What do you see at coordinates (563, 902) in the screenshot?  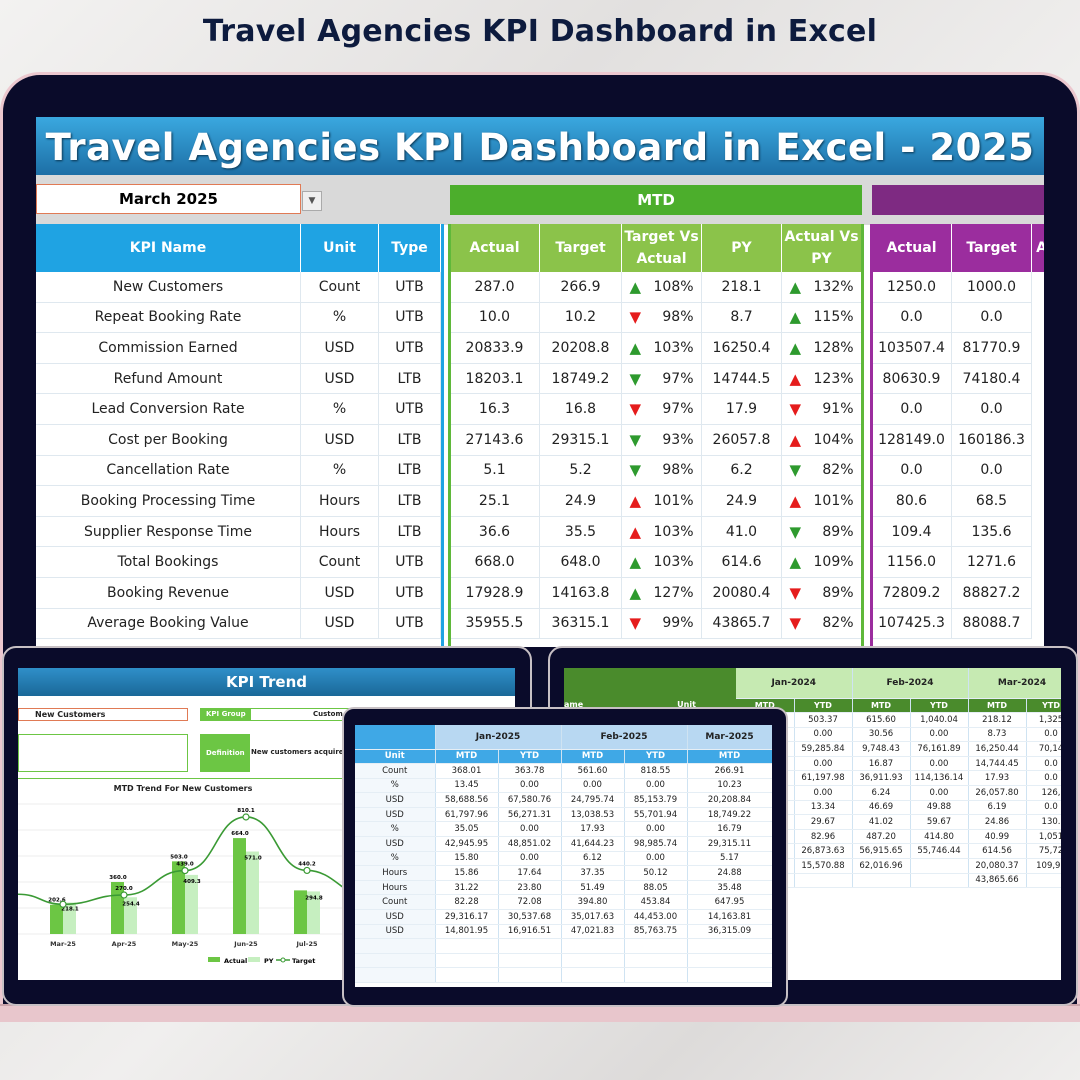 I see `table-row: Count 82.28 72.08 394.80 453.84 647.95` at bounding box center [563, 902].